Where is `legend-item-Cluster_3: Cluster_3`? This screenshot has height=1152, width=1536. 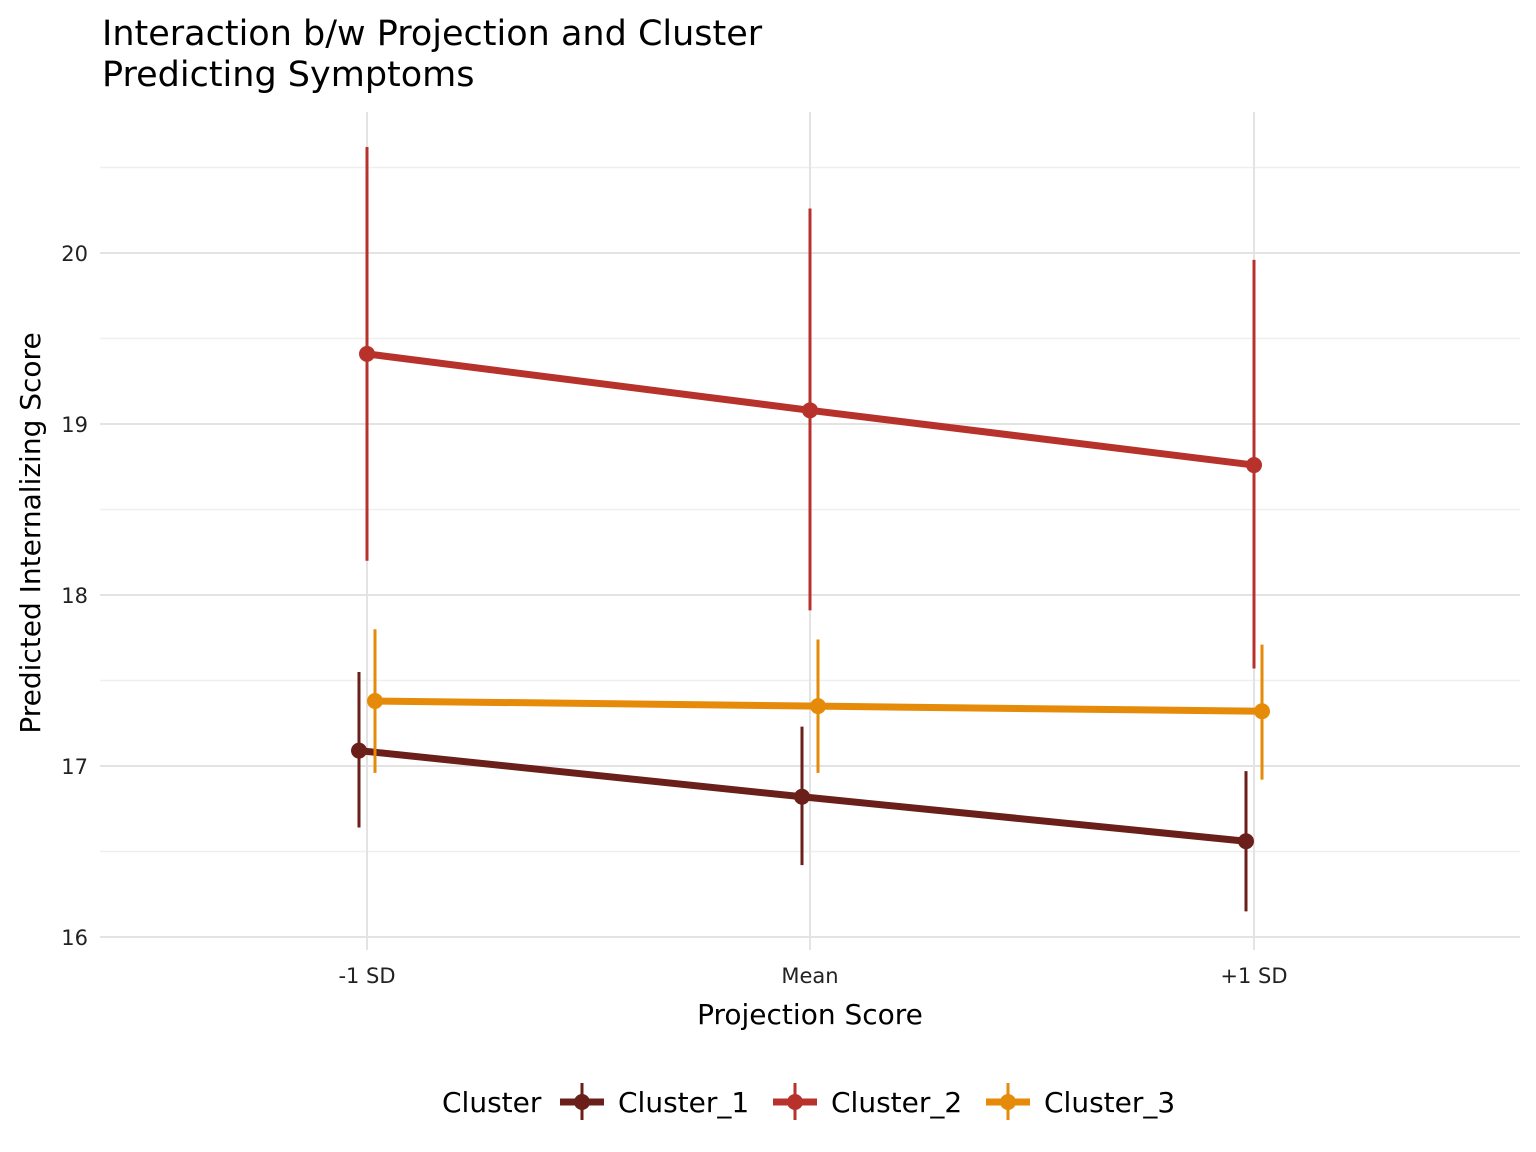 legend-item-Cluster_3: Cluster_3 is located at coordinates (1080, 1101).